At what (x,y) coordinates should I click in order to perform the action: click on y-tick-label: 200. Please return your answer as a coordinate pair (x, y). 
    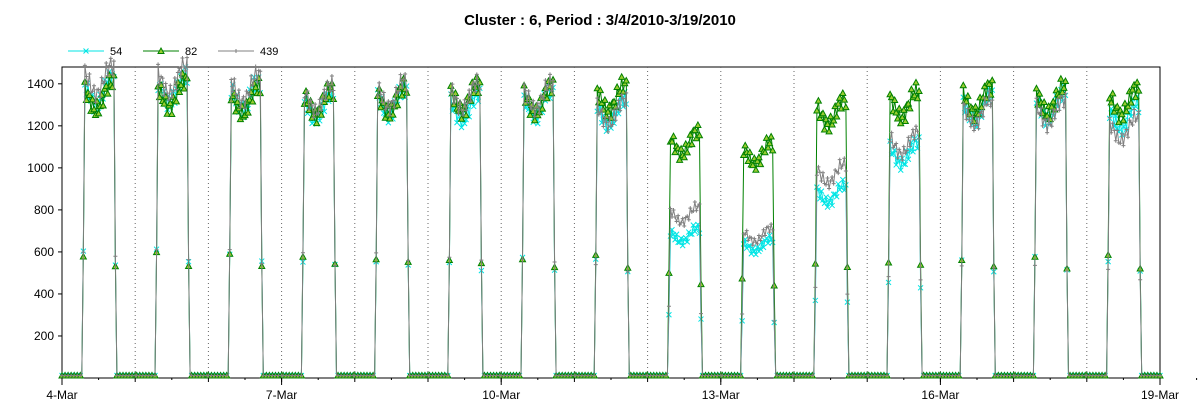
    Looking at the image, I should click on (44, 336).